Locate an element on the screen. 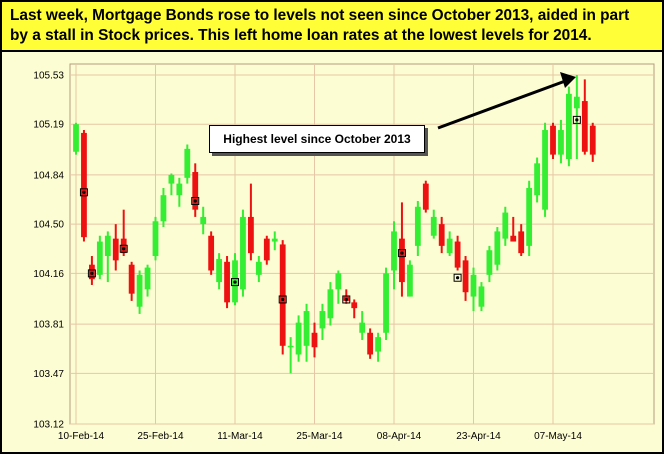 This screenshot has height=454, width=664. x-tick-label: 08-Apr-14 is located at coordinates (399, 436).